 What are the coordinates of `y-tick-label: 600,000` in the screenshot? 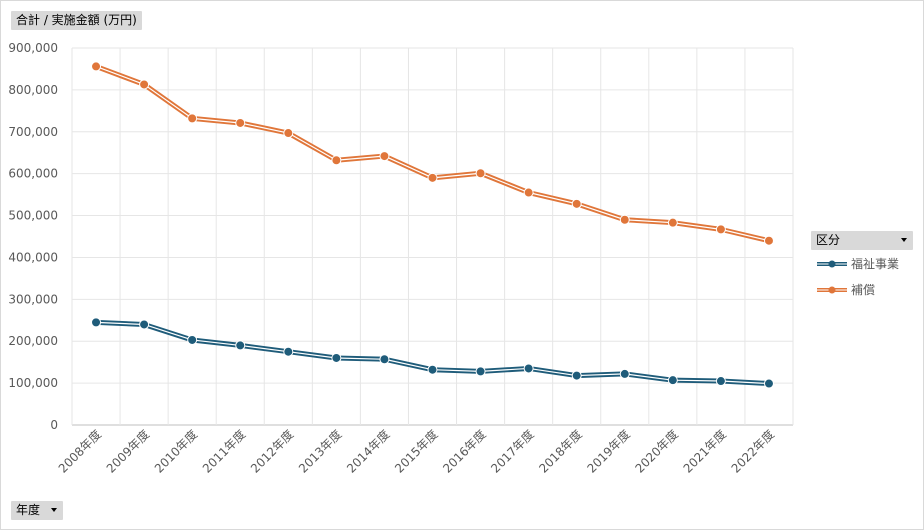 It's located at (33, 174).